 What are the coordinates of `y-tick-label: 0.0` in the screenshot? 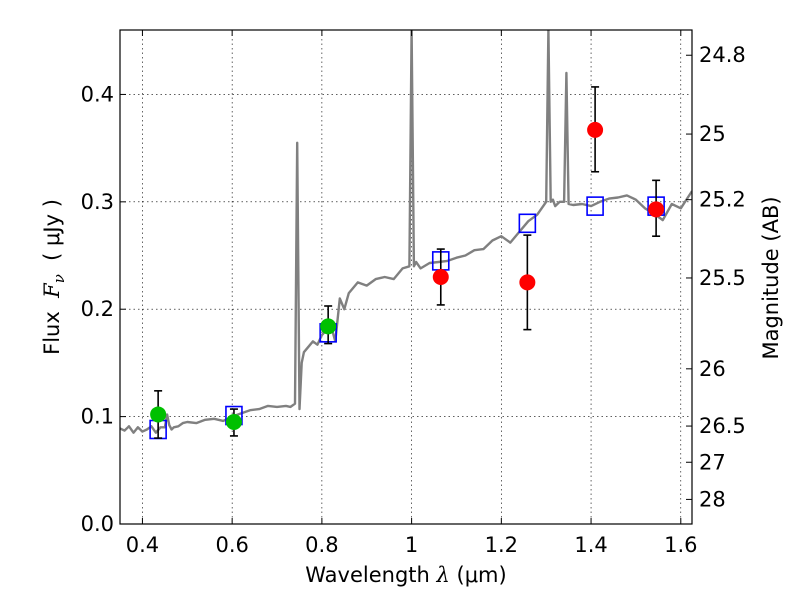 It's located at (97, 524).